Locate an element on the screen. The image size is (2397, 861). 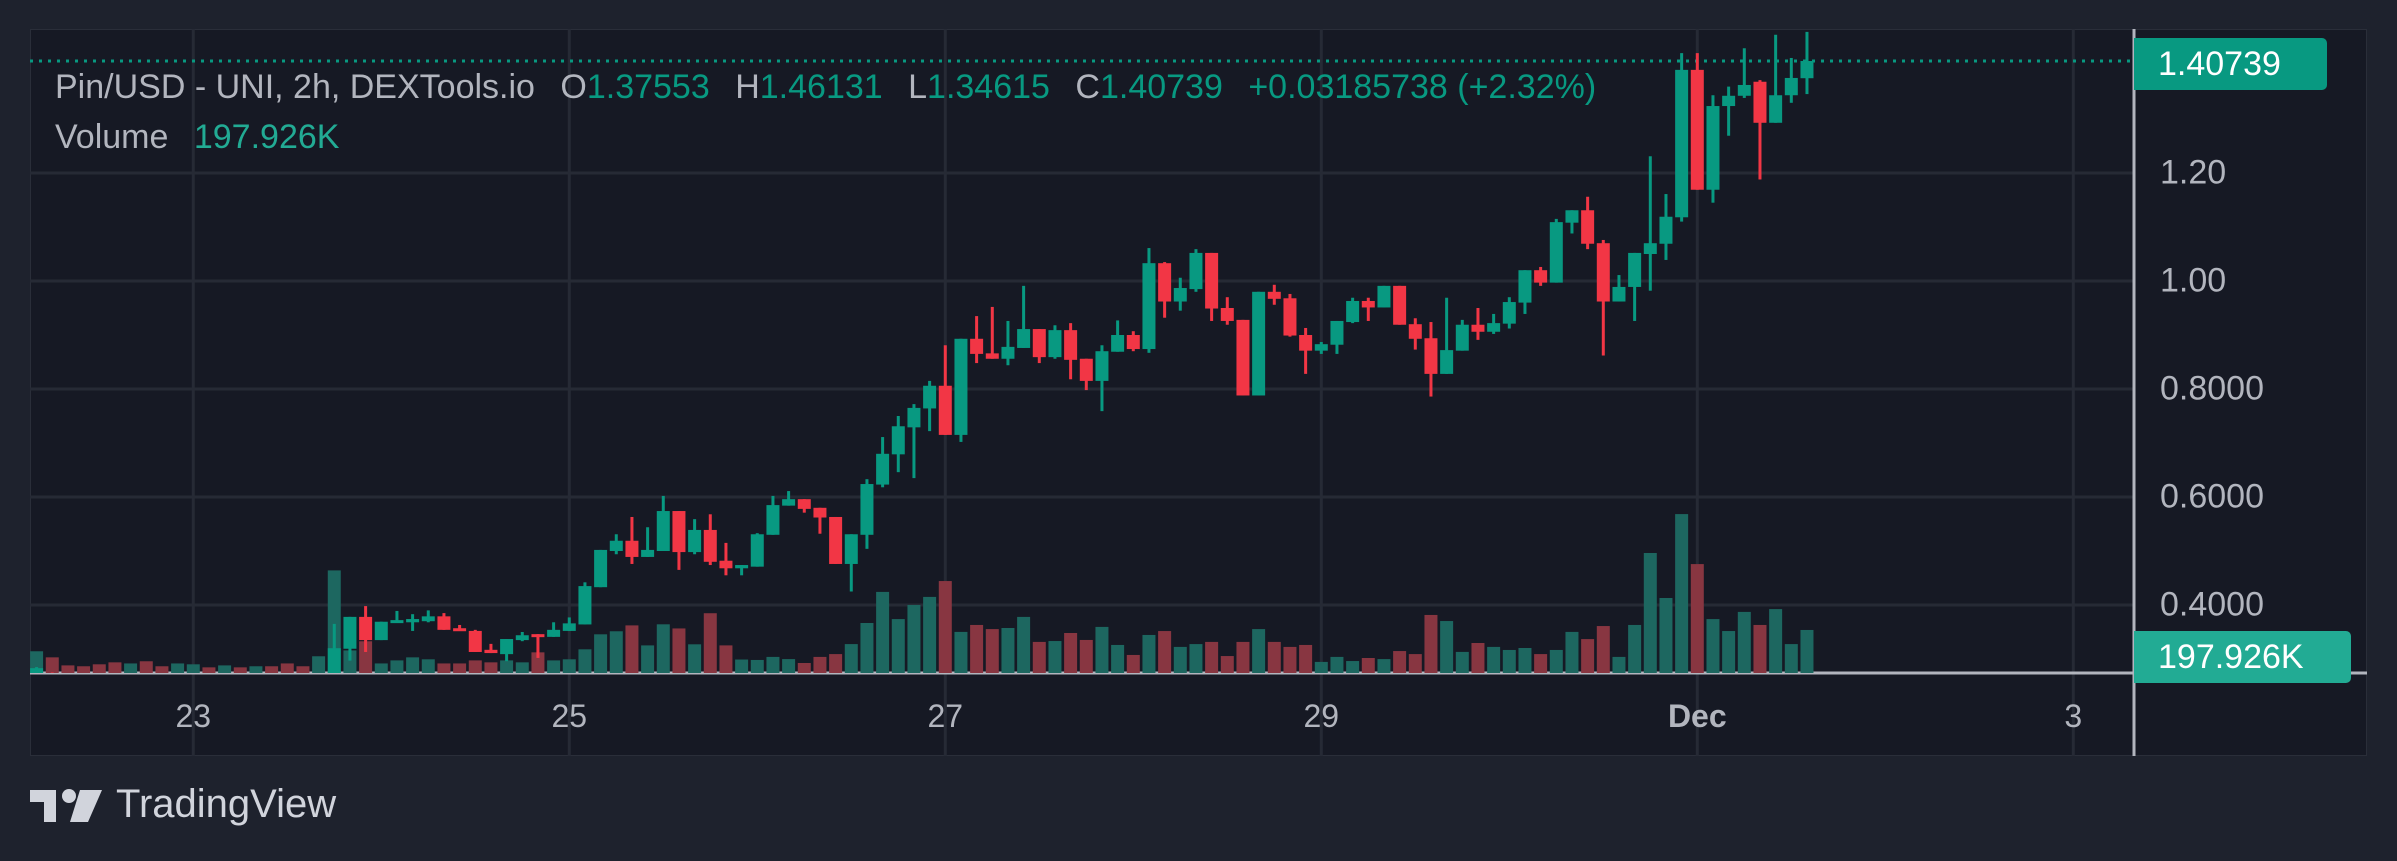
volume-badge: 197.926K is located at coordinates (2242, 657).